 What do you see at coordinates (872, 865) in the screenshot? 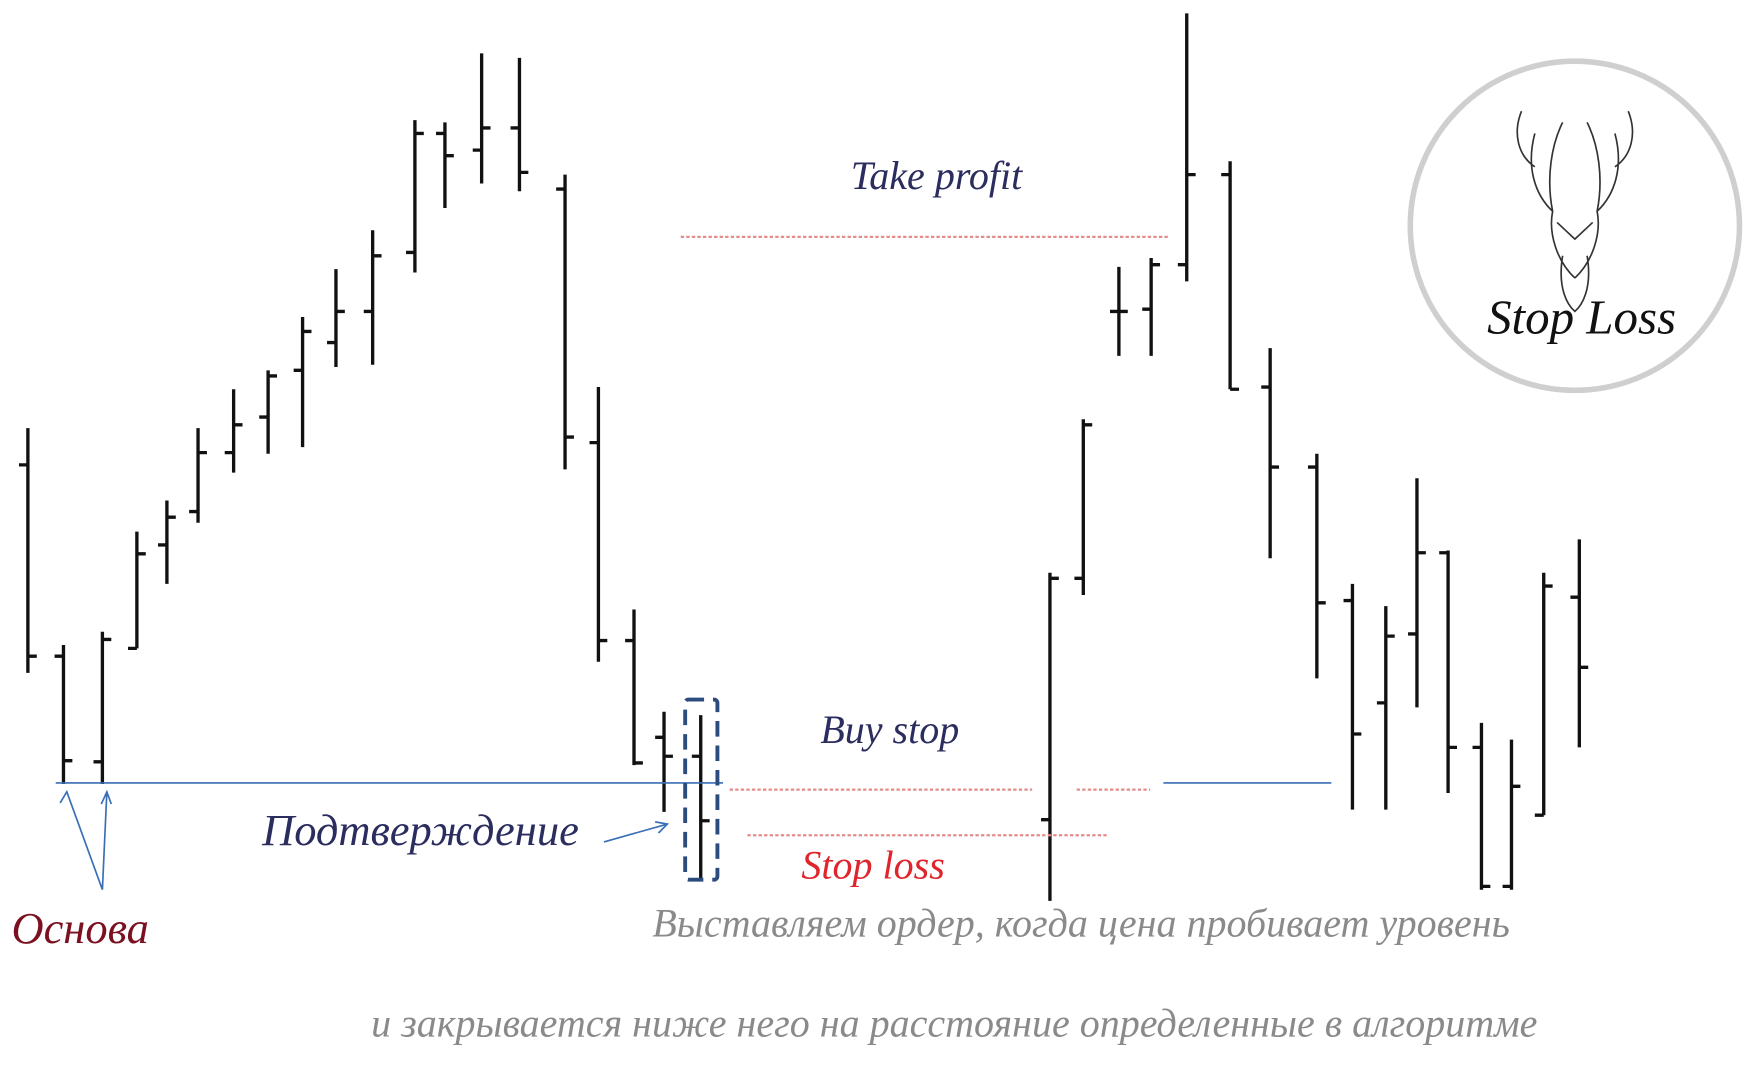
I see `stop-loss-label: Stop loss` at bounding box center [872, 865].